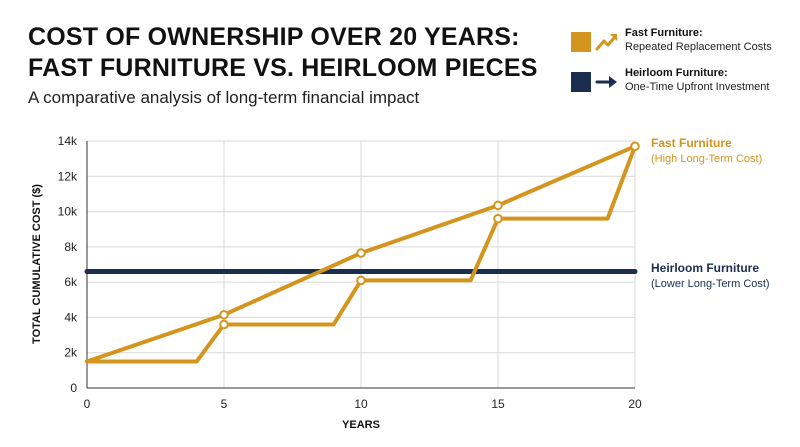 This screenshot has width=800, height=447. Describe the element at coordinates (676, 73) in the screenshot. I see `legend-label-heirloom: Heirloom Furniture:` at that location.